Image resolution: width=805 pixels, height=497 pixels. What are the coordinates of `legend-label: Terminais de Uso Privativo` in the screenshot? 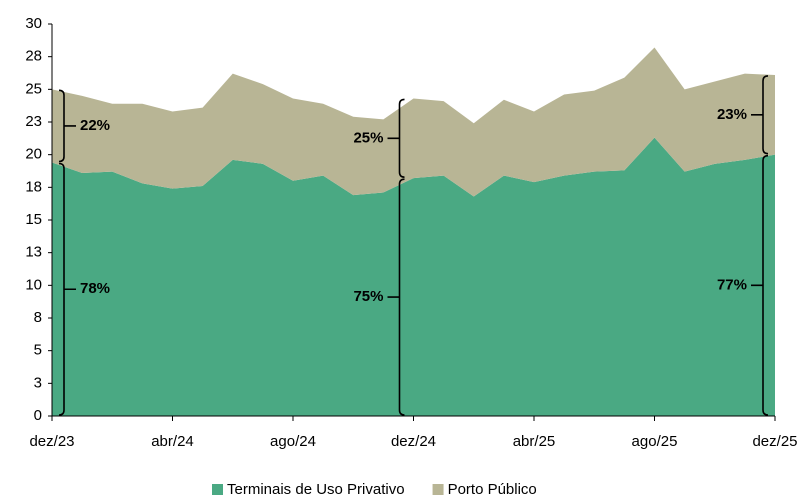 It's located at (316, 489).